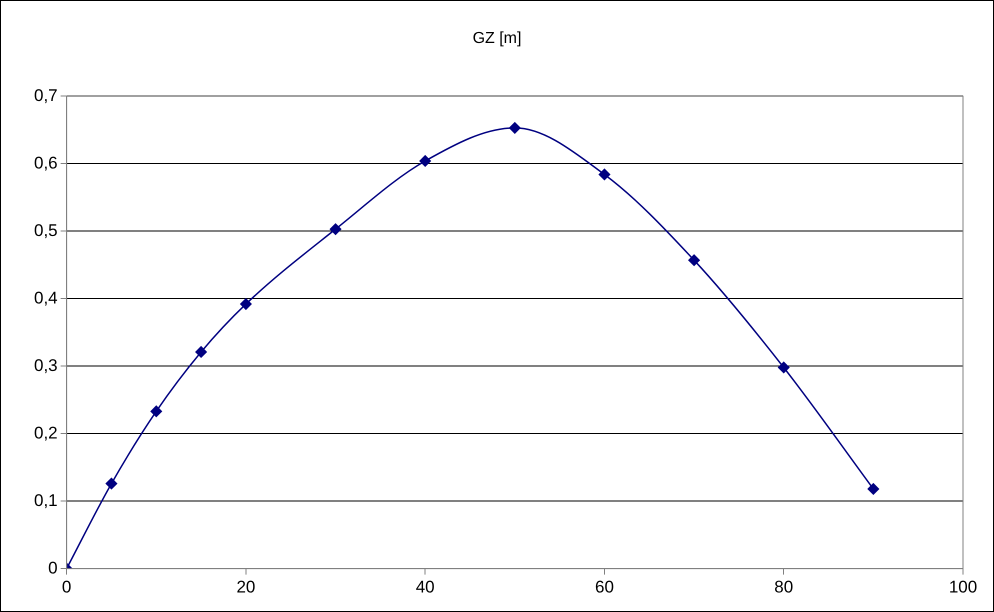  What do you see at coordinates (963, 586) in the screenshot?
I see `x-tick-label: 100` at bounding box center [963, 586].